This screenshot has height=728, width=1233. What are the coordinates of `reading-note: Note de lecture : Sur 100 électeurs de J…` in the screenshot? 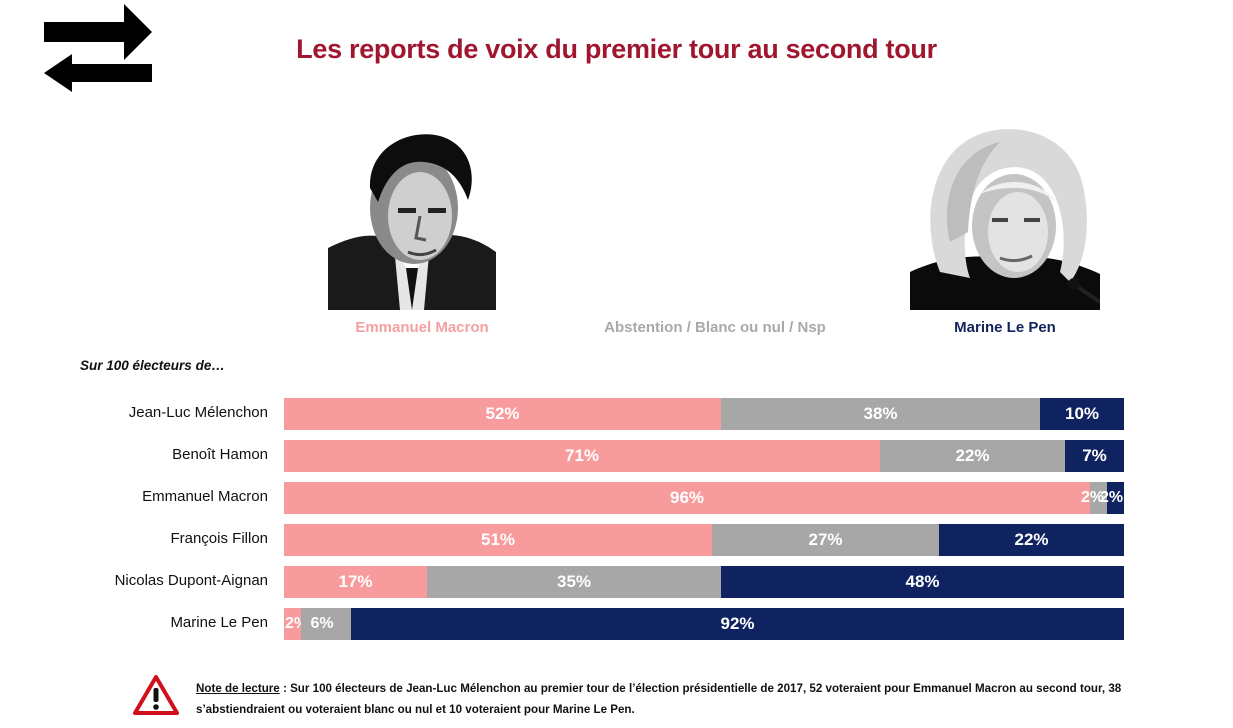 It's located at (691, 699).